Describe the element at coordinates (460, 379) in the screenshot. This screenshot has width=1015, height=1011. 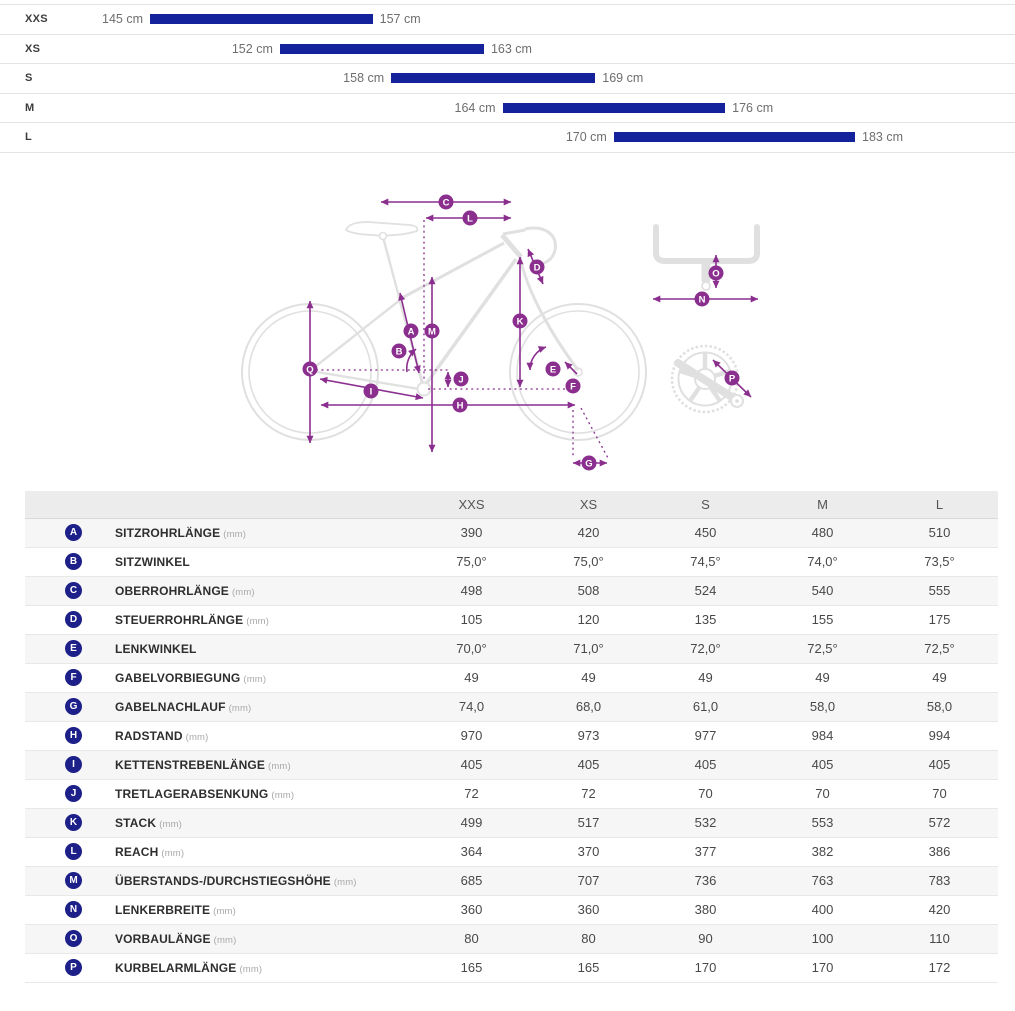
I see `svg-text: J` at that location.